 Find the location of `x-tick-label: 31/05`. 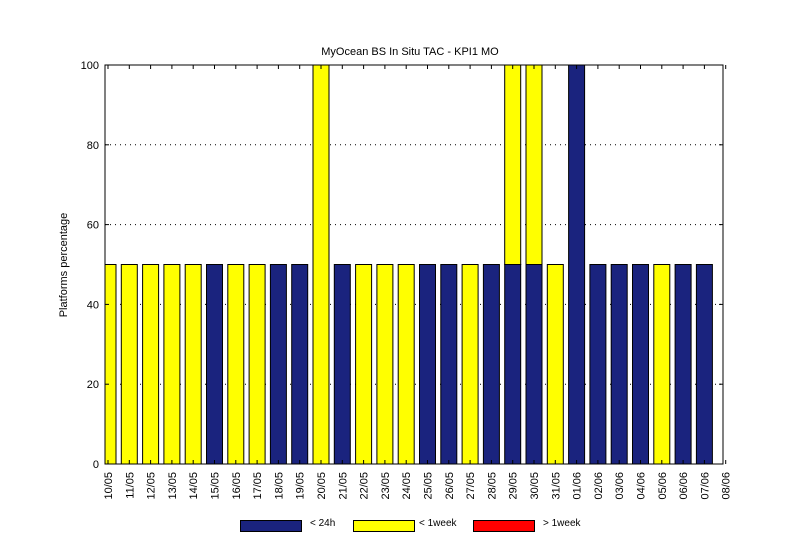

x-tick-label: 31/05 is located at coordinates (556, 486).